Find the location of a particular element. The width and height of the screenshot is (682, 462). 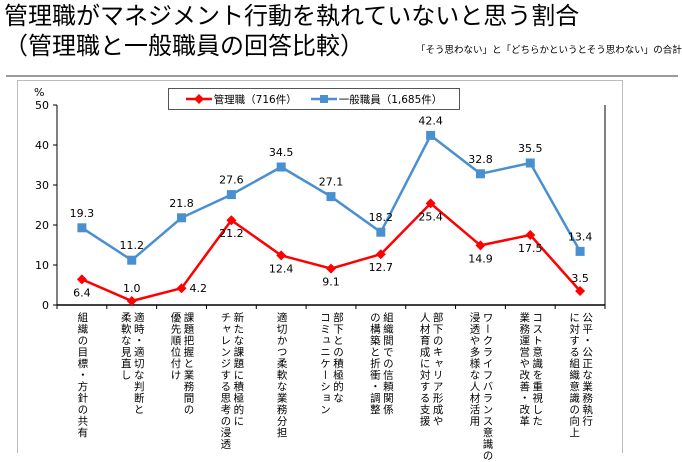

chart-note: 「そう思わない」と「どちらかというとそう思わない」の合計 is located at coordinates (549, 50).